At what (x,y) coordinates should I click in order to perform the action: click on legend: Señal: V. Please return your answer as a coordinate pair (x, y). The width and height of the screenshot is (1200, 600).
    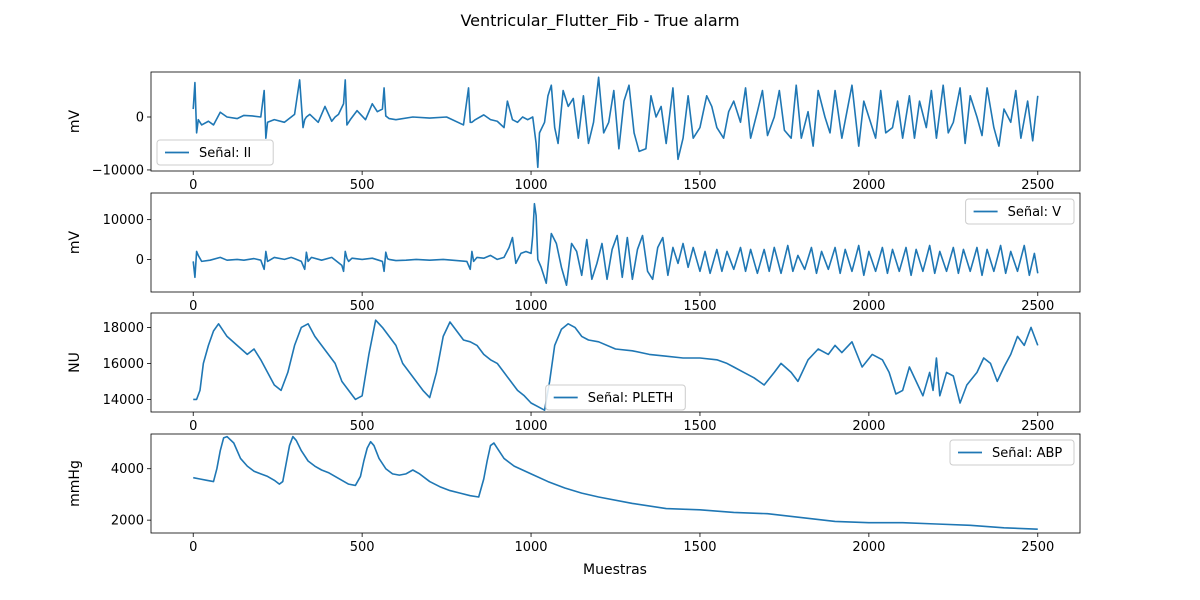
    Looking at the image, I should click on (1020, 211).